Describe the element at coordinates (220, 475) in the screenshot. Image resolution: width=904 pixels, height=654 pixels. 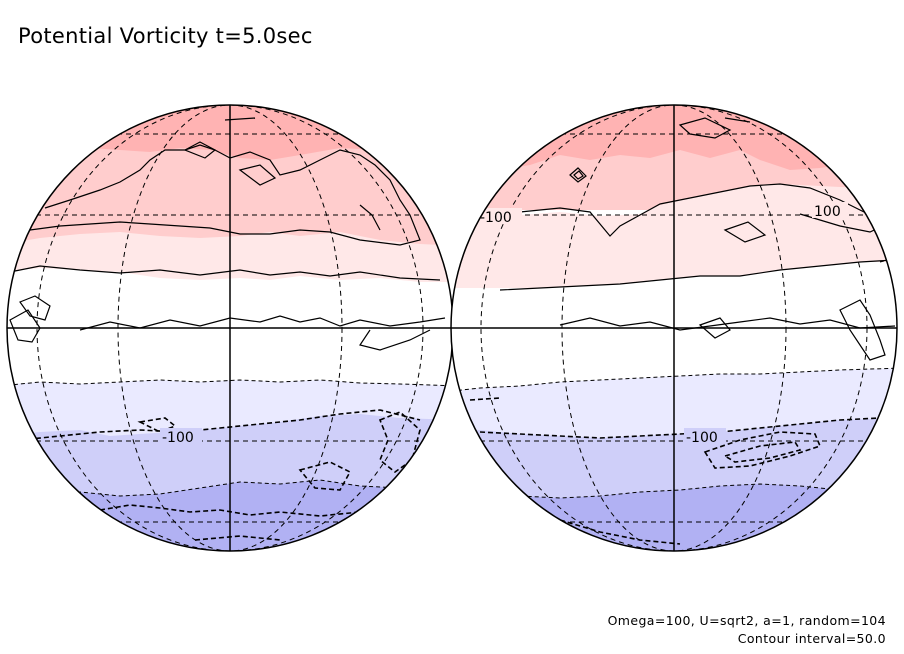
I see `left-contours-dashed` at that location.